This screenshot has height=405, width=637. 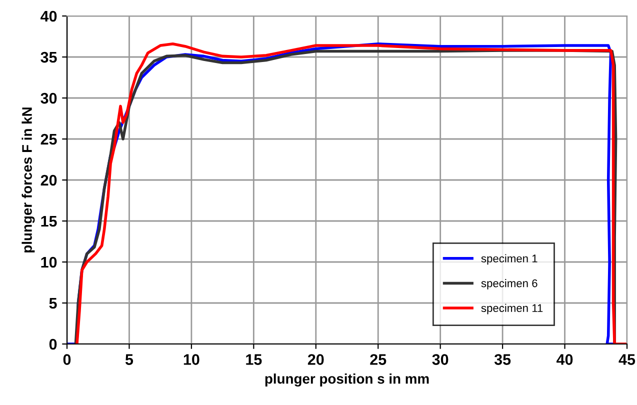 What do you see at coordinates (192, 359) in the screenshot?
I see `x-tick-label: 10` at bounding box center [192, 359].